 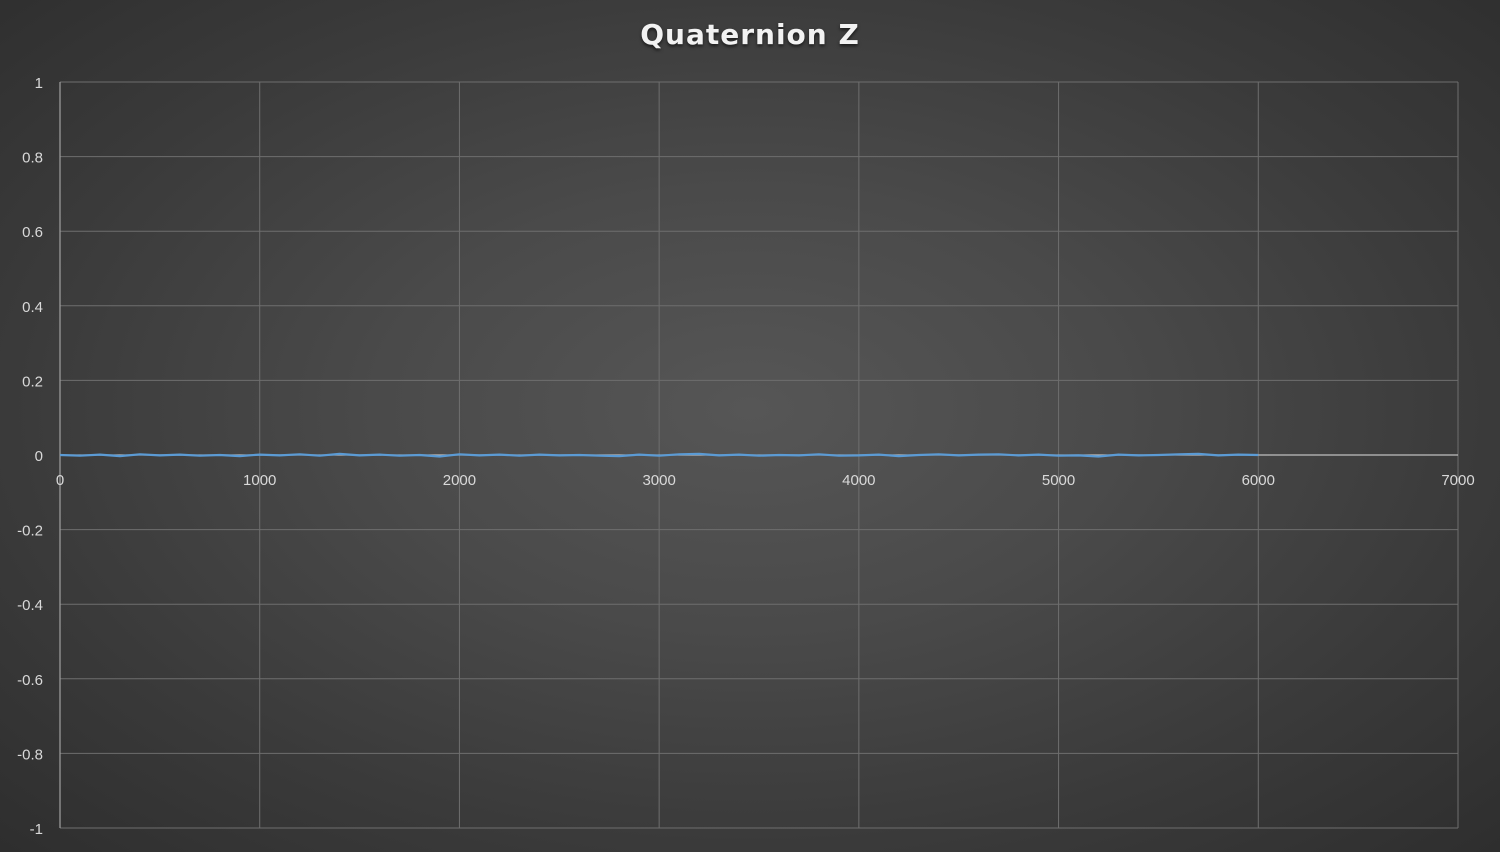 What do you see at coordinates (658, 480) in the screenshot?
I see `x-tick-label: 3000` at bounding box center [658, 480].